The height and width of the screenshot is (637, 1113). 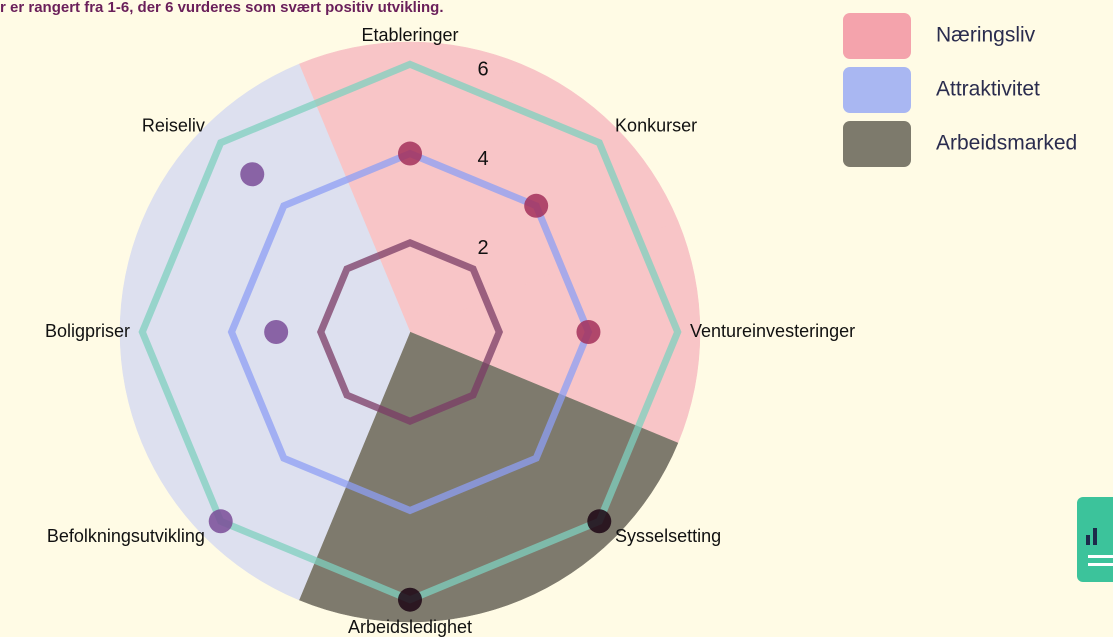 I want to click on legend-label: Næringsliv, so click(x=986, y=35).